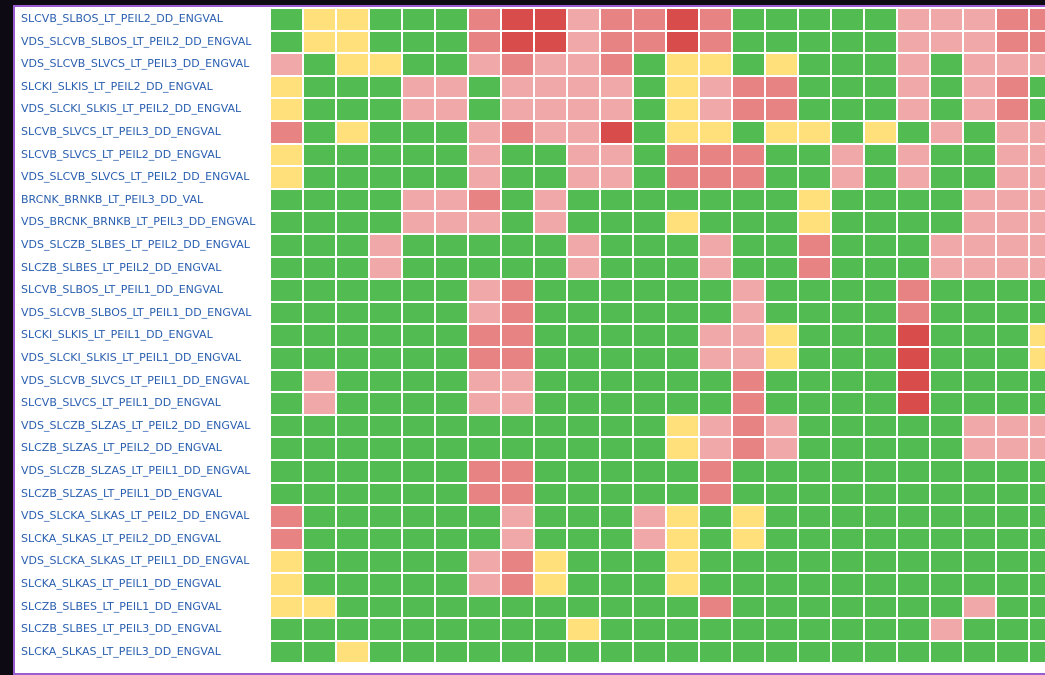  I want to click on row-label: VDS_SLCVB_SLBOS_LT_PEIL2_DD_ENGVAL, so click(136, 41).